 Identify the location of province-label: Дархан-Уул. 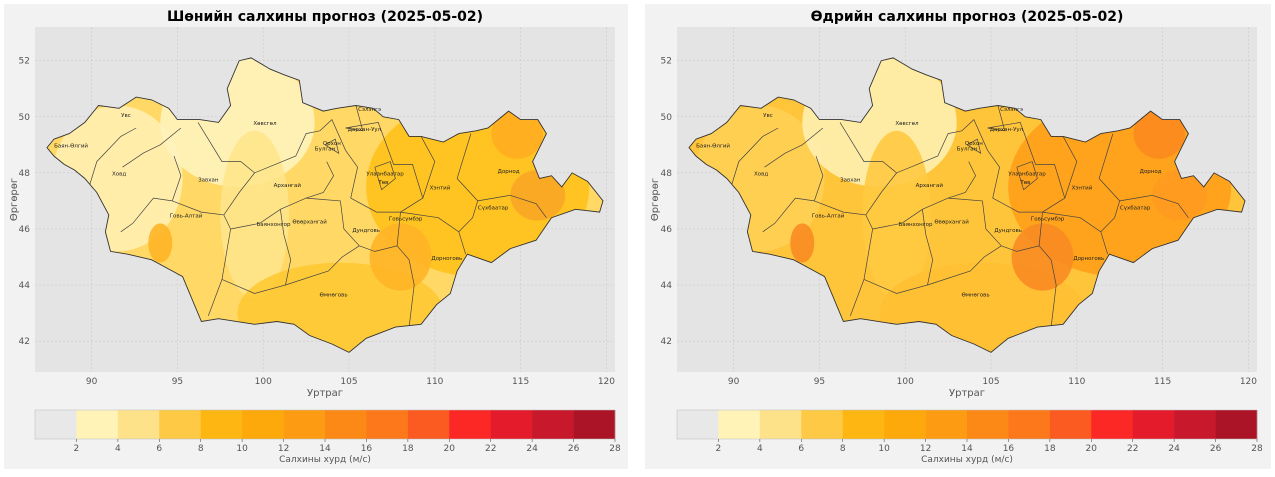
(1007, 130).